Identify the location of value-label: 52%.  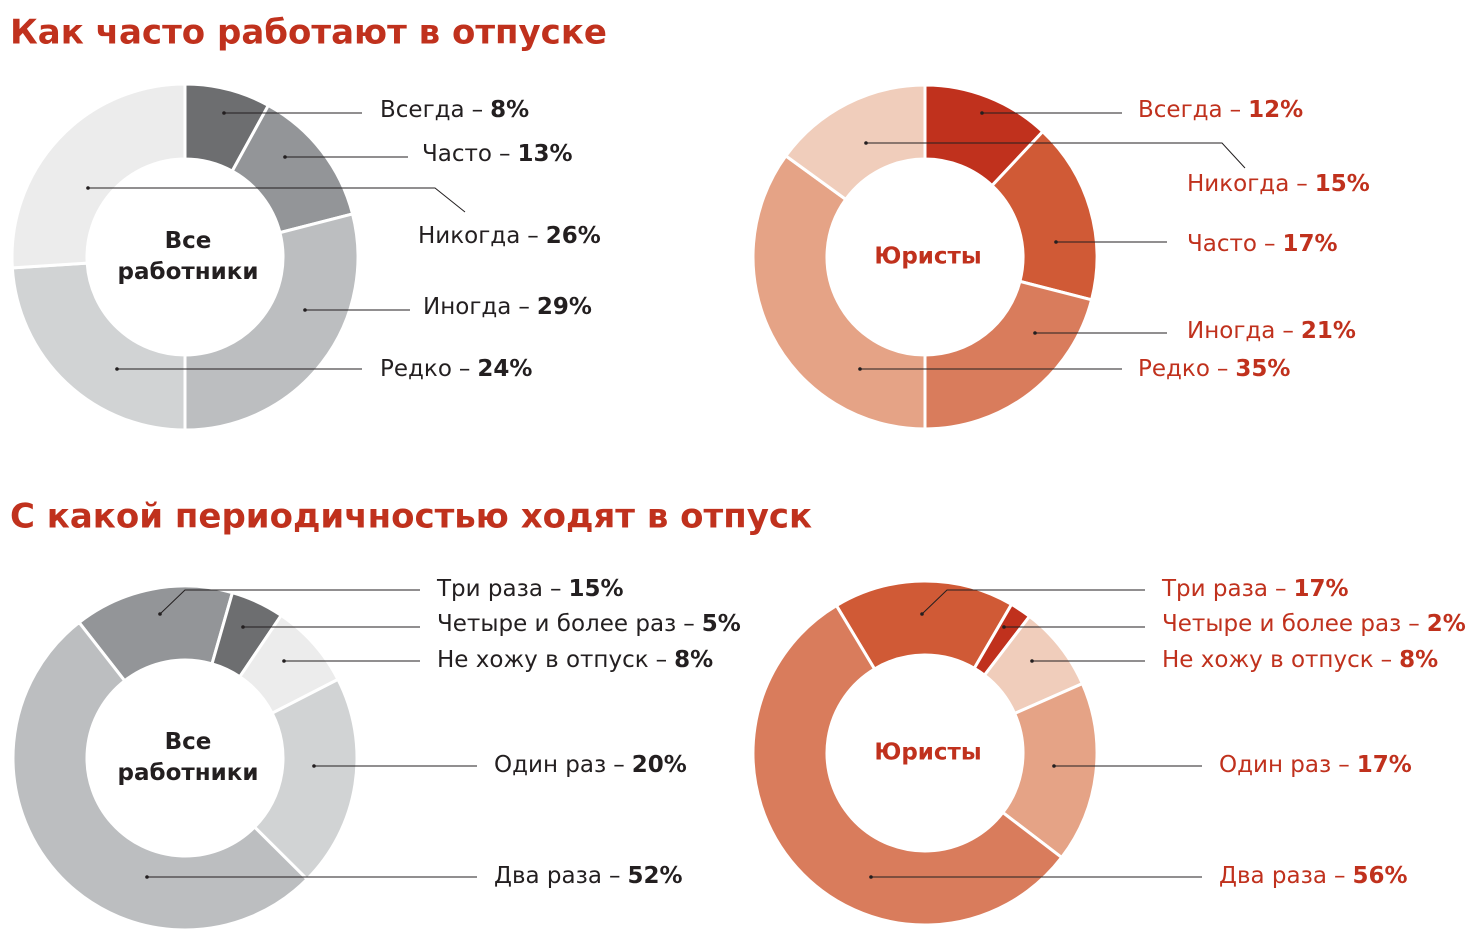
(654, 876).